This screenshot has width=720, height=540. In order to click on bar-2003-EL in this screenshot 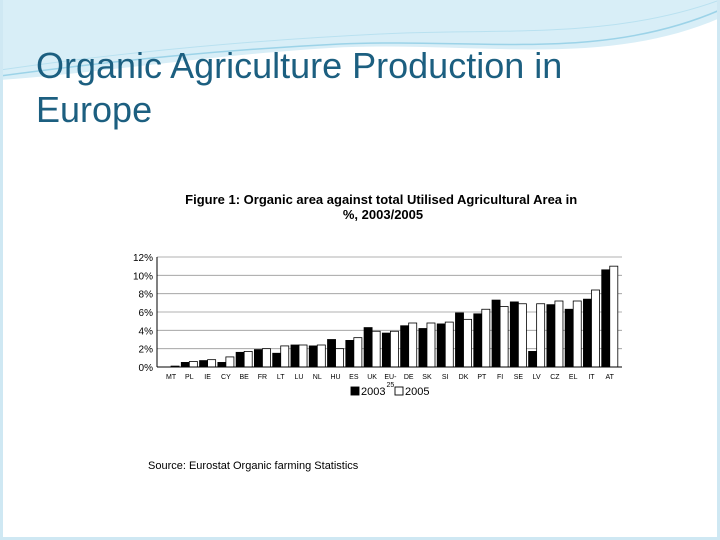, I will do `click(569, 338)`.